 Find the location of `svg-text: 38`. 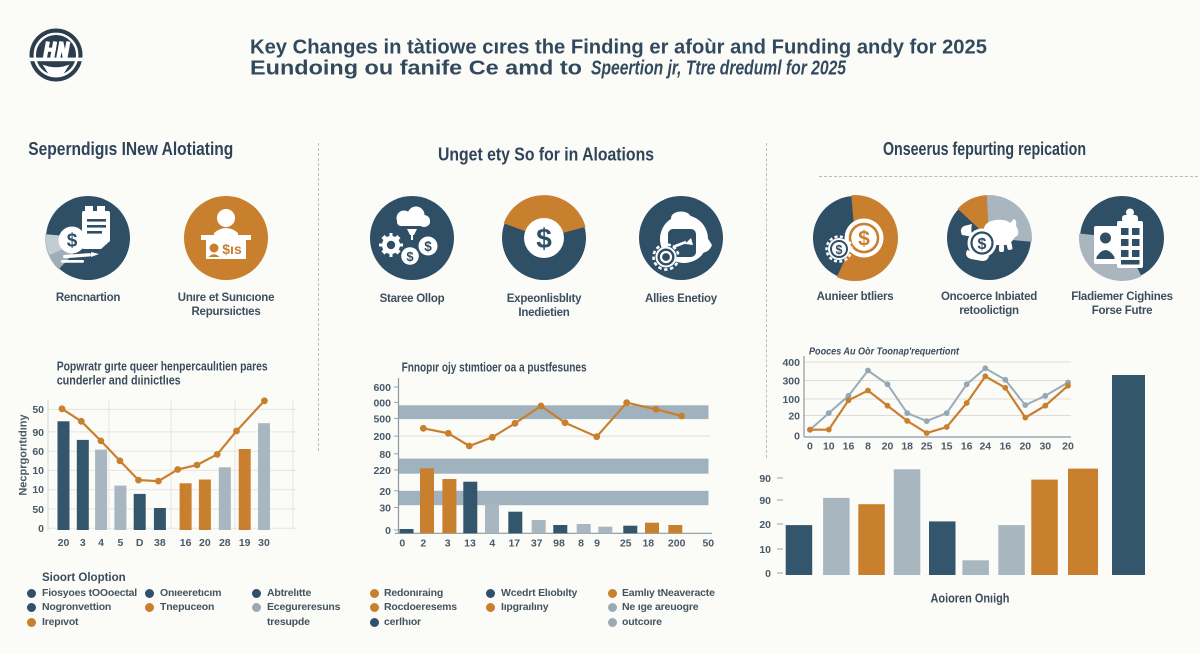

svg-text: 38 is located at coordinates (160, 543).